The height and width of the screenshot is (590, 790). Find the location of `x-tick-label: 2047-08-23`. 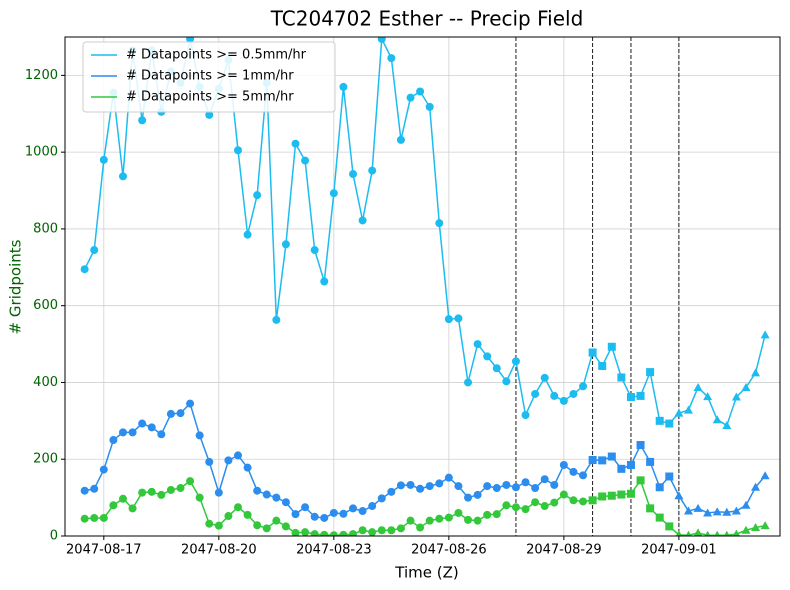

x-tick-label: 2047-08-23 is located at coordinates (334, 550).